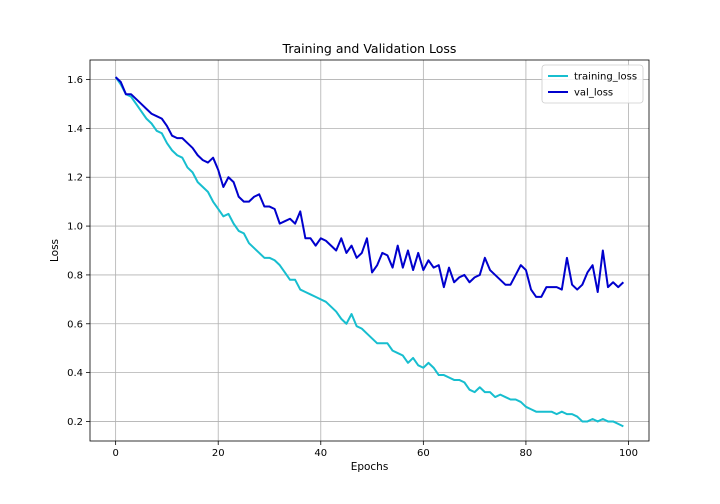  I want to click on y-axis-label: Loss, so click(55, 250).